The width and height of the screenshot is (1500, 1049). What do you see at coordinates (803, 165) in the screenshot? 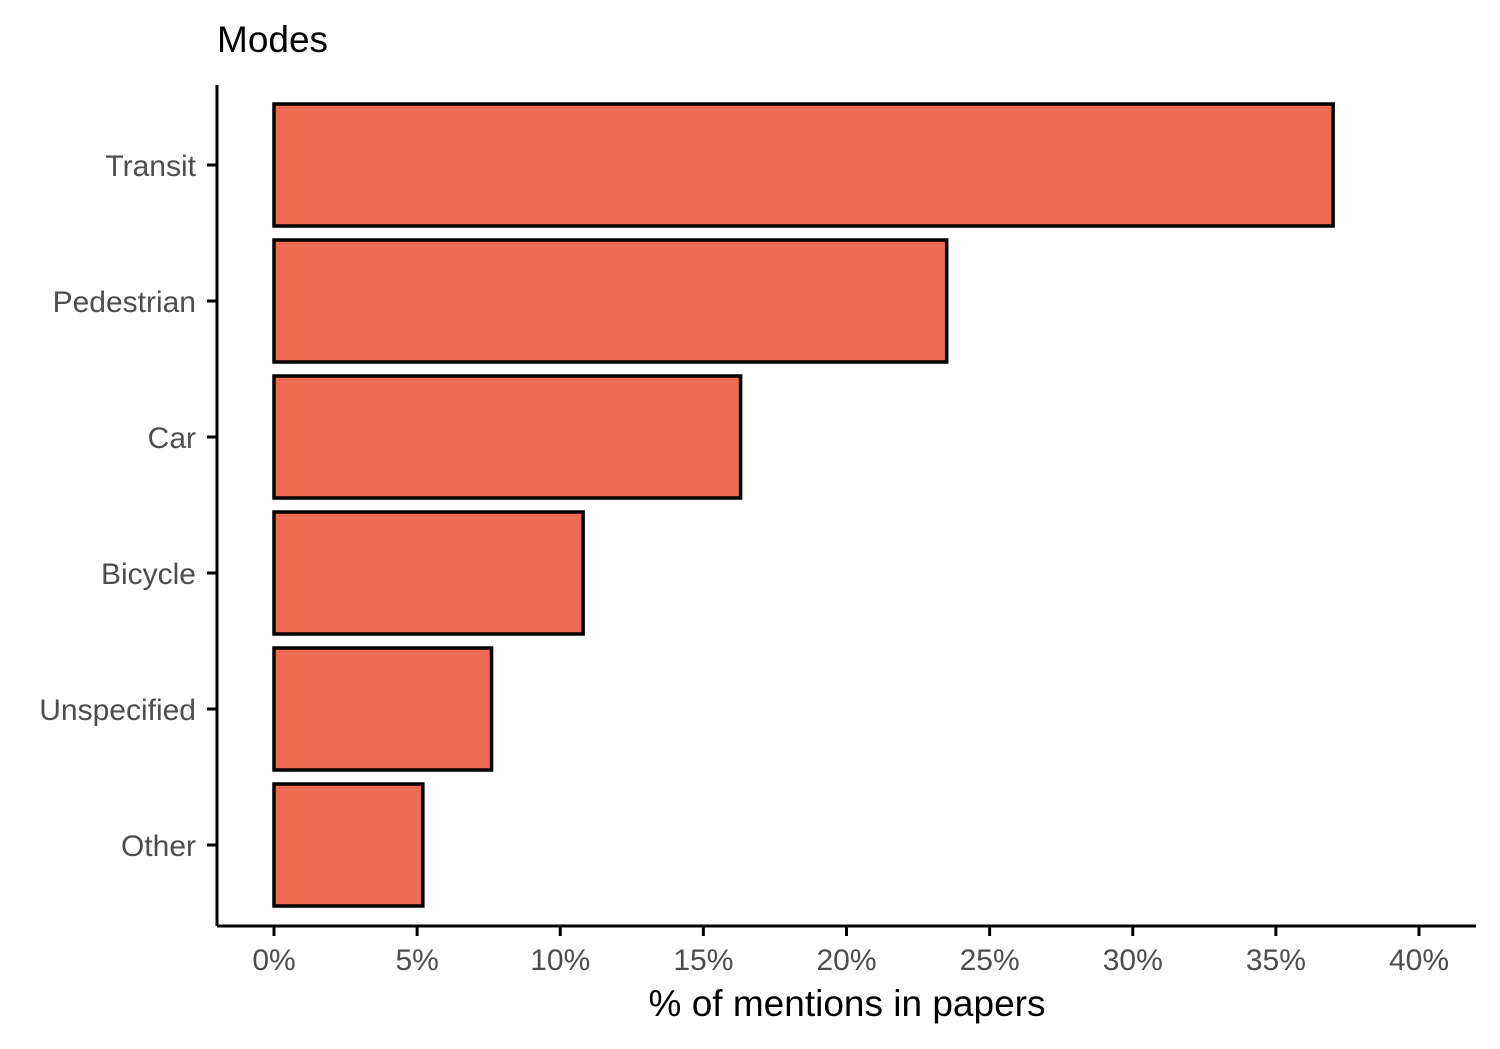
I see `bar-transit` at bounding box center [803, 165].